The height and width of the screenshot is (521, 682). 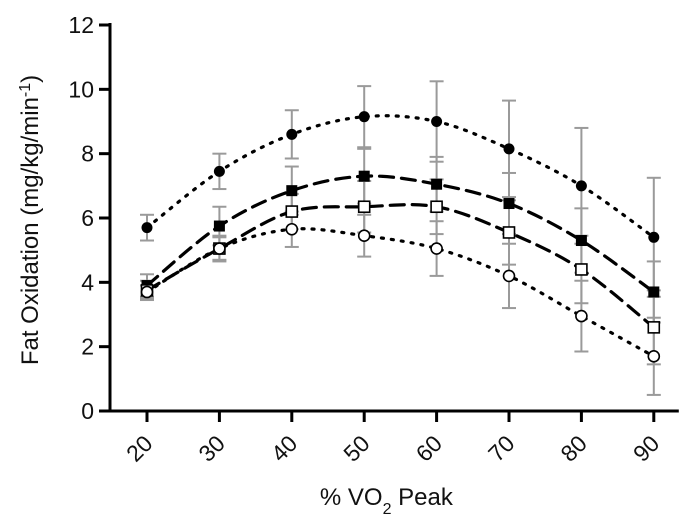 What do you see at coordinates (81, 25) in the screenshot?
I see `y-tick-label: 12` at bounding box center [81, 25].